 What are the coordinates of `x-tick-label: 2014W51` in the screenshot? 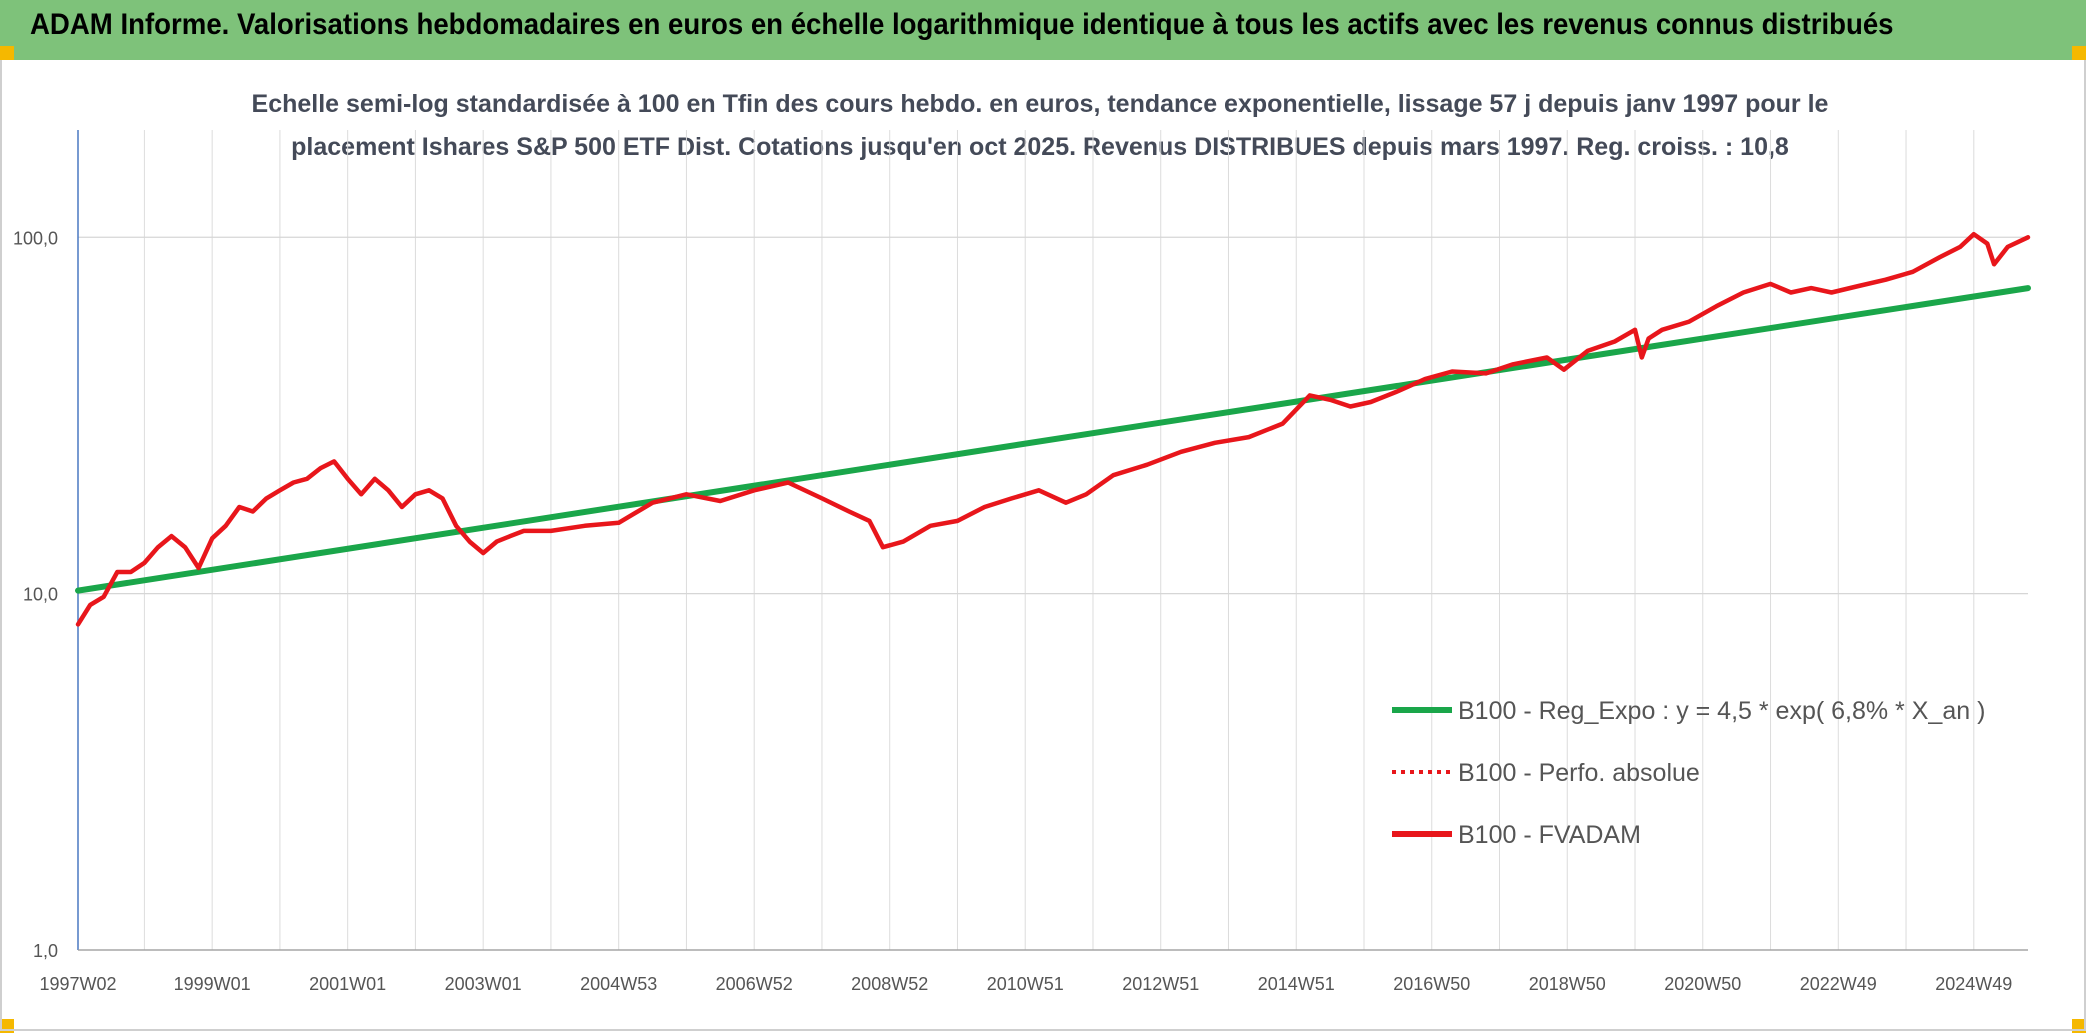 It's located at (1296, 984).